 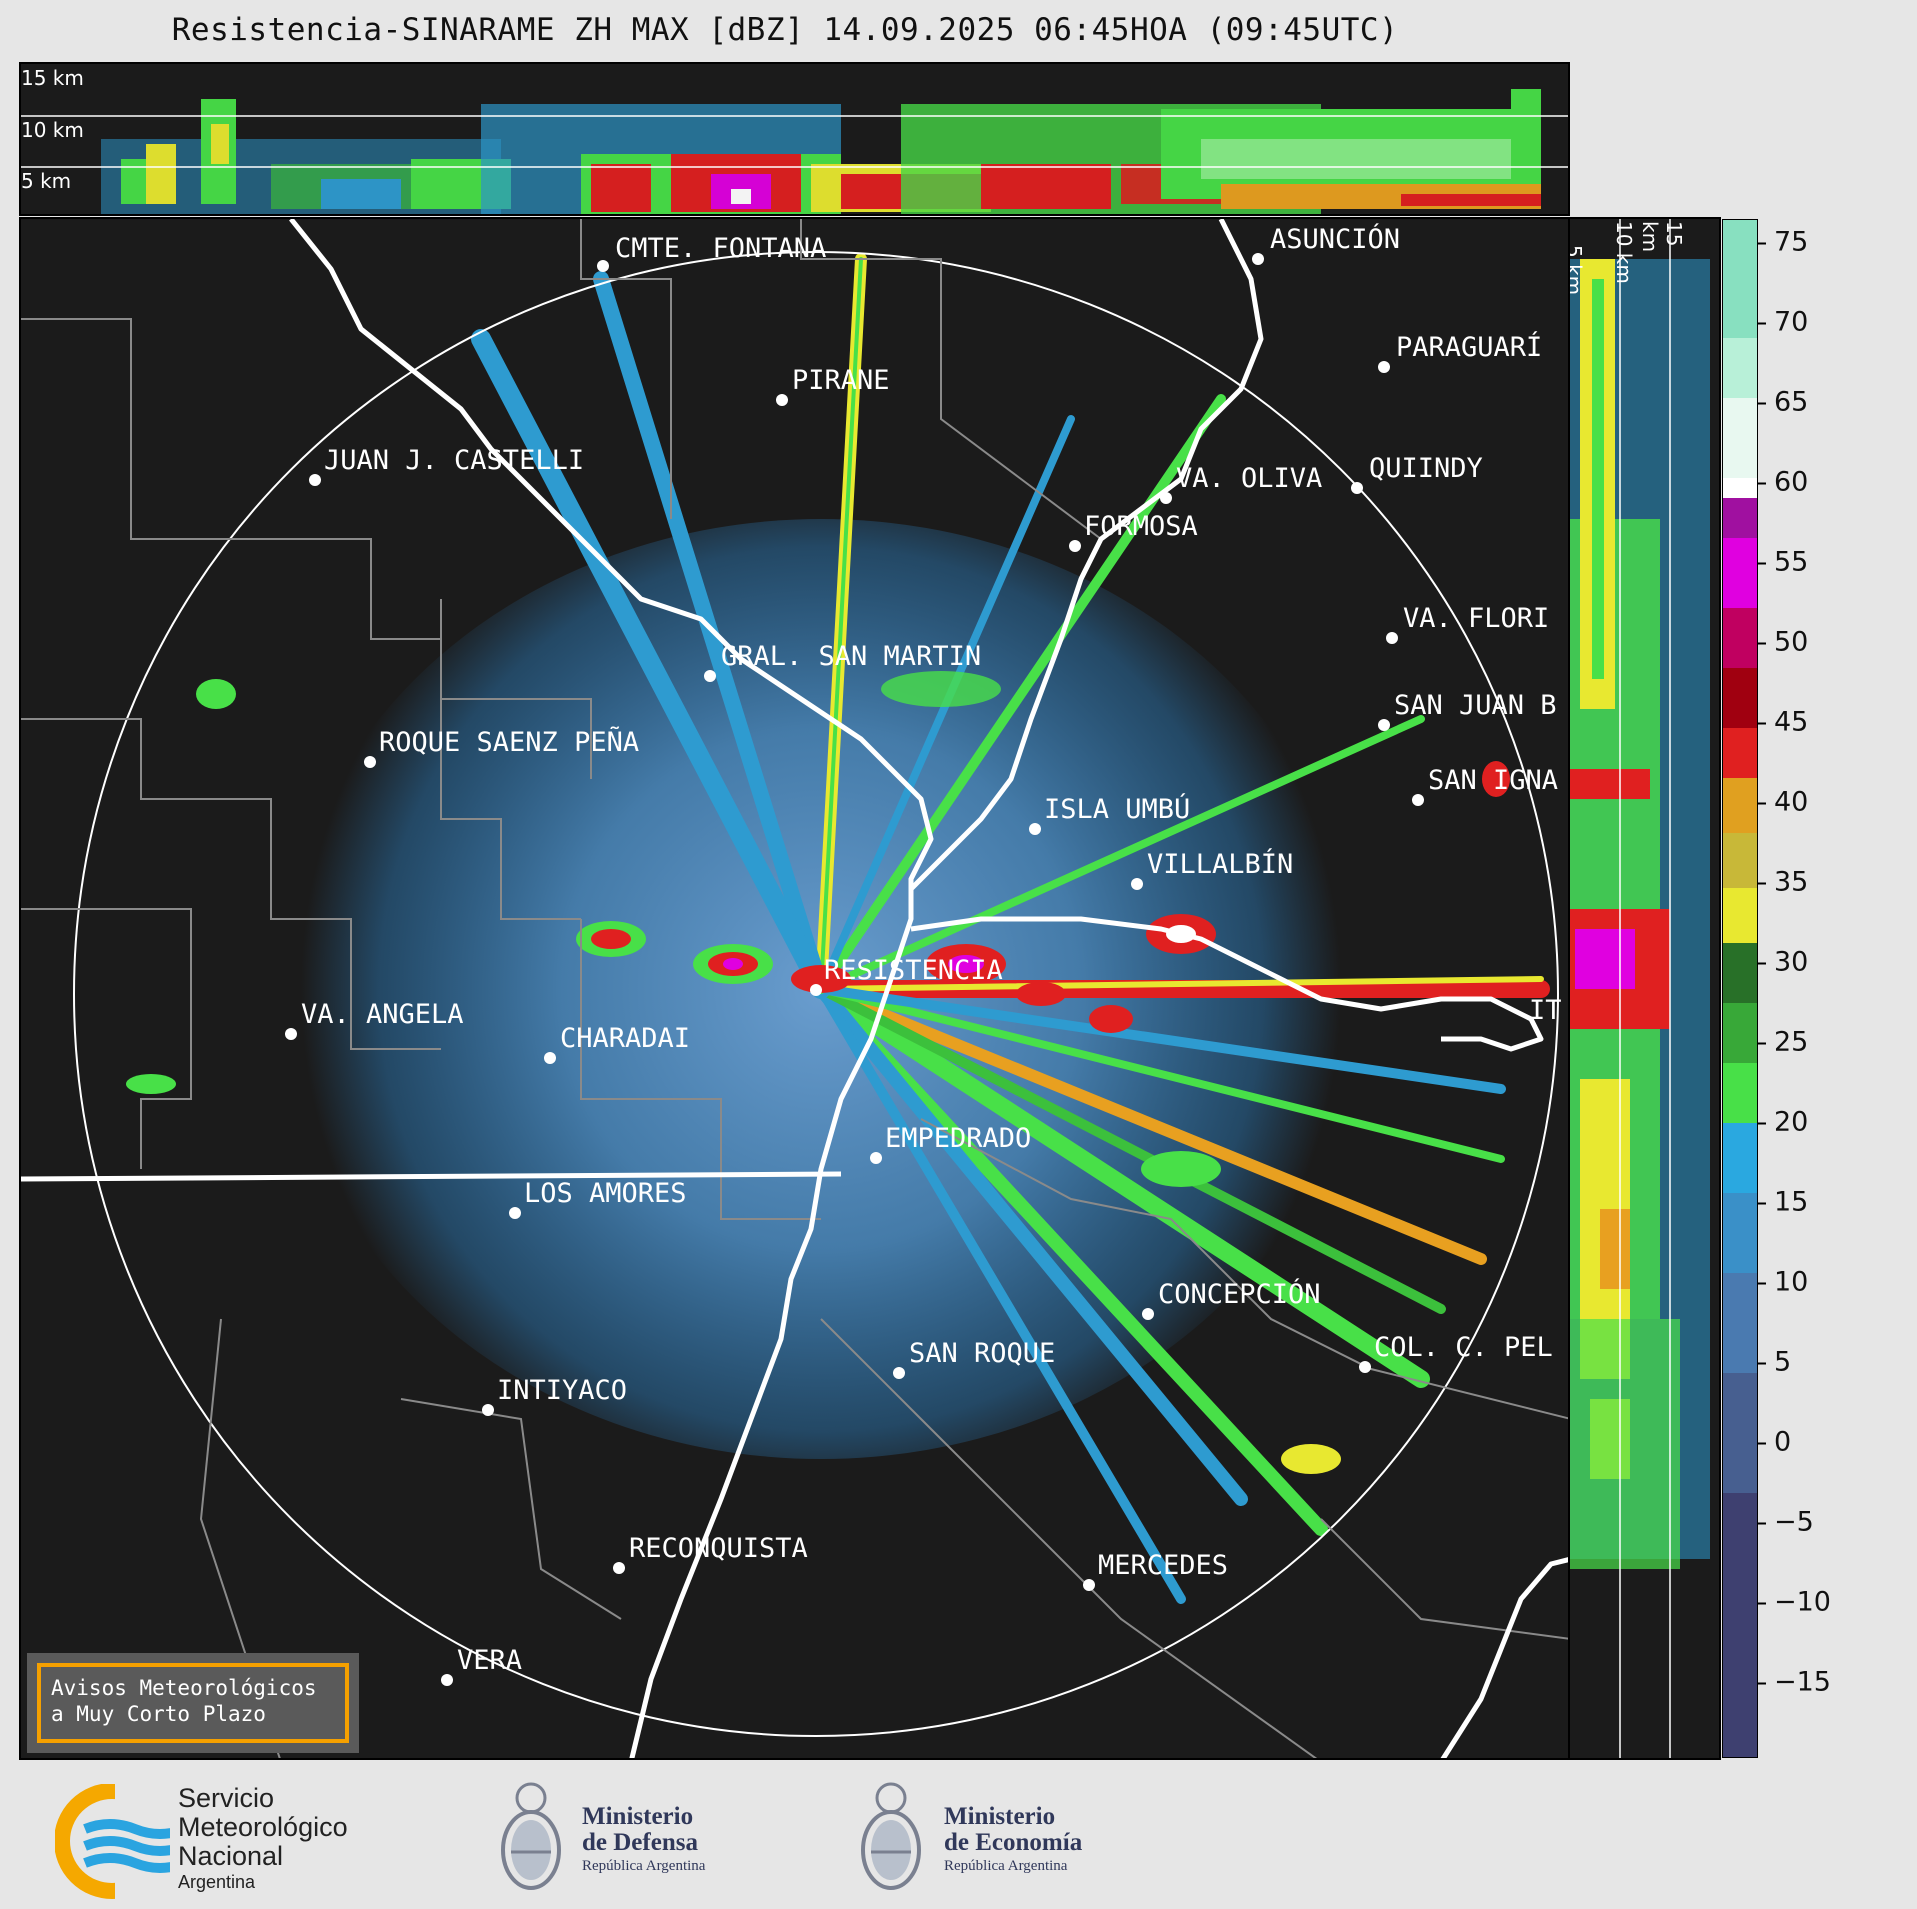 What do you see at coordinates (1783, 402) in the screenshot?
I see `colorbar-tick: 65` at bounding box center [1783, 402].